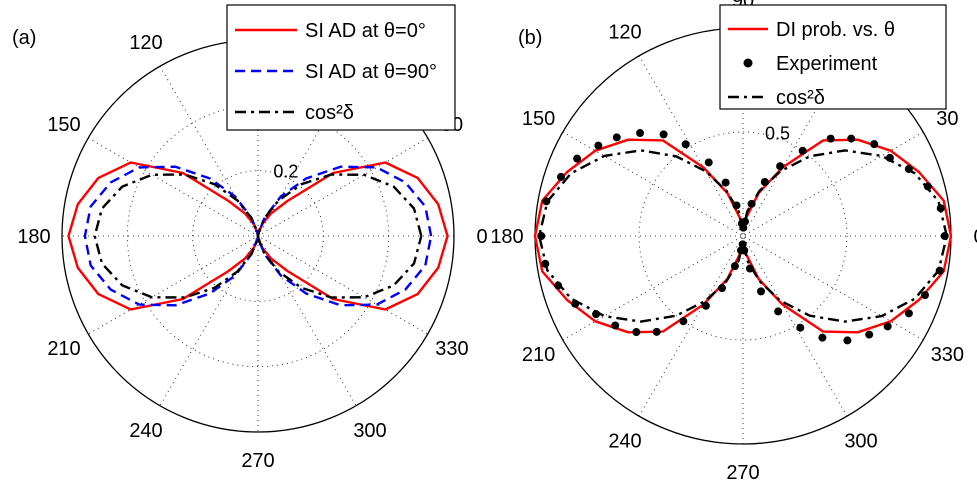 Image resolution: width=977 pixels, height=480 pixels. I want to click on legend-label: SI AD at θ=0°, so click(365, 31).